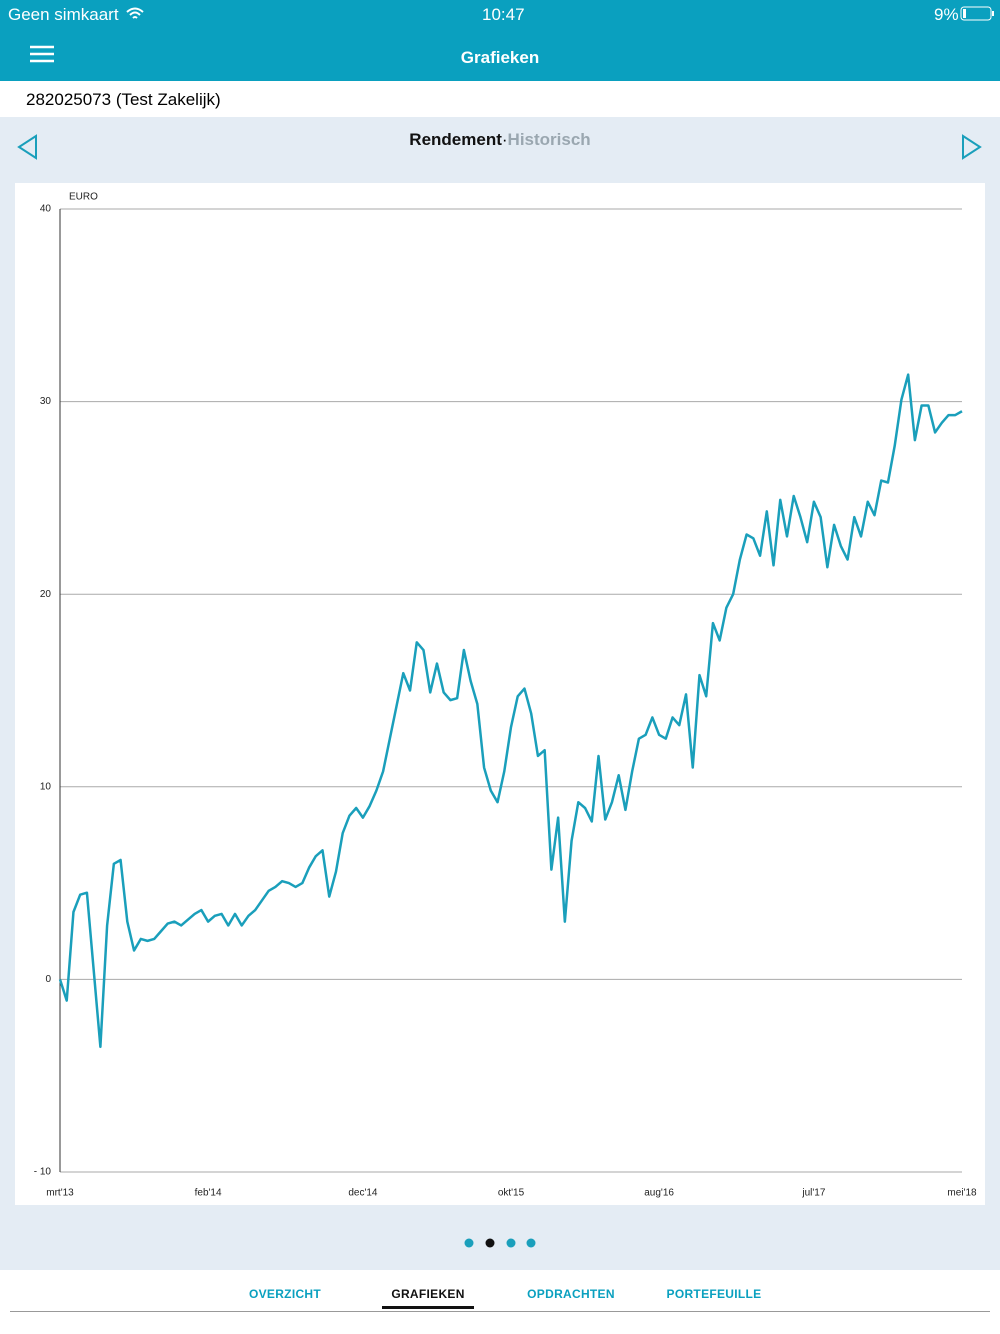 Image resolution: width=1000 pixels, height=1334 pixels. I want to click on x-tick-label: mrt'13, so click(60, 1193).